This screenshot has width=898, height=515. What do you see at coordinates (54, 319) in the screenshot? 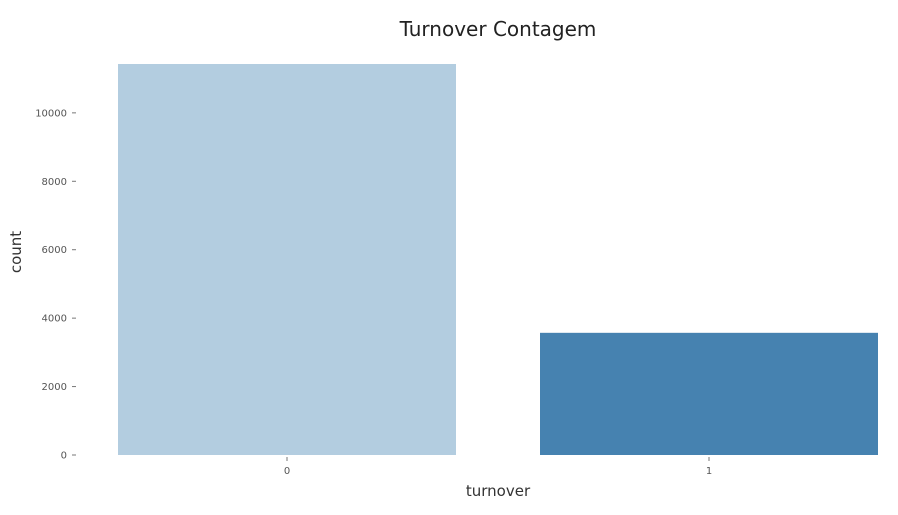
I see `y-tick-label: 4000` at bounding box center [54, 319].